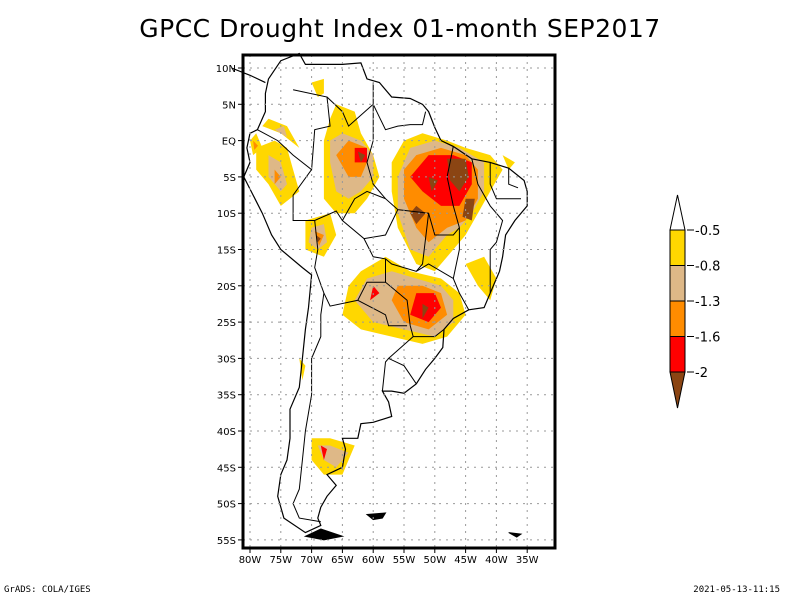 This screenshot has width=800, height=600. I want to click on lon-tick-label: 55W, so click(404, 560).